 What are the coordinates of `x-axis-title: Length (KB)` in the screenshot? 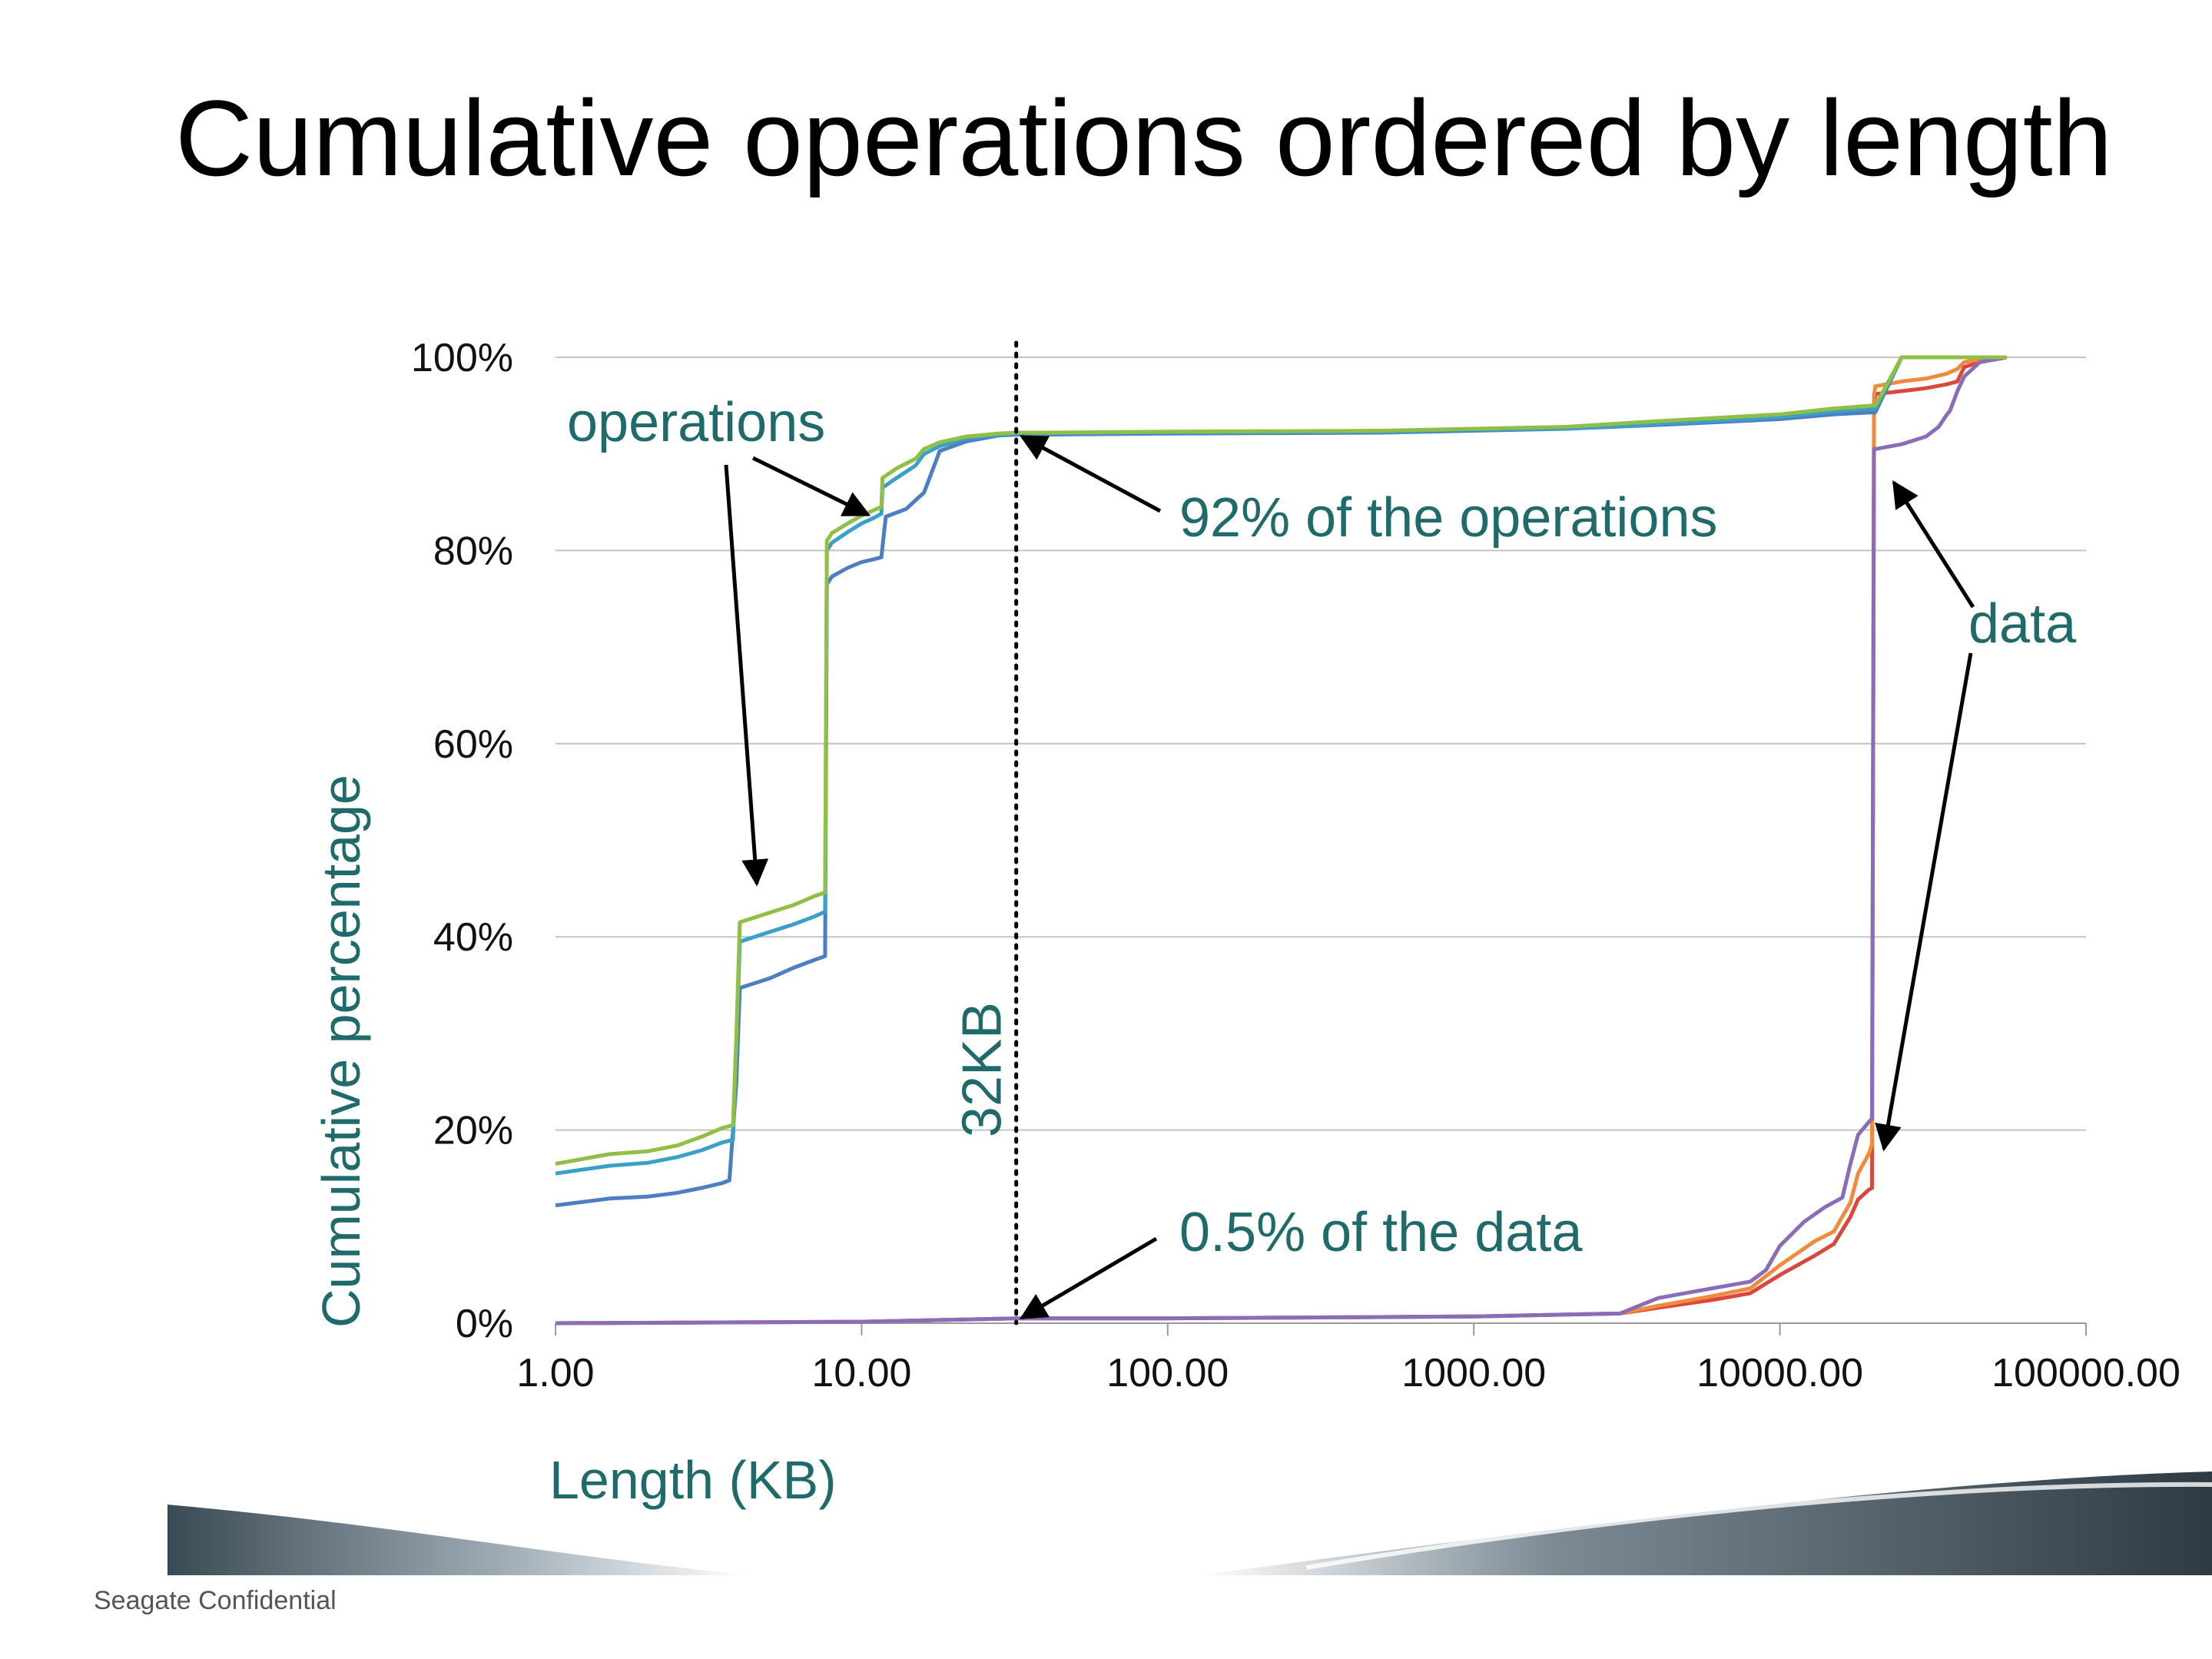 It's located at (693, 1480).